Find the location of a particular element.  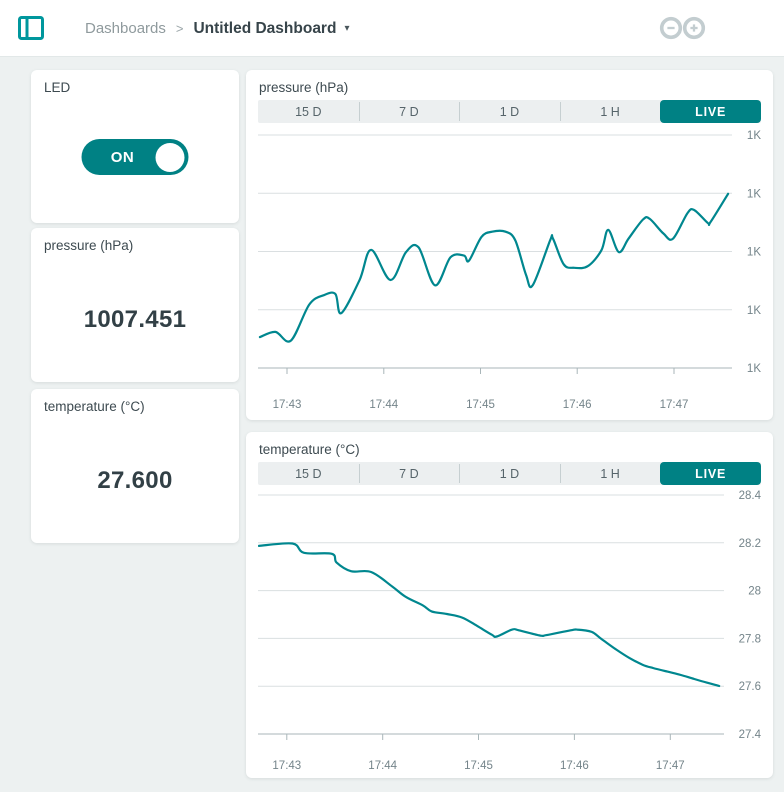

svg-text: 28.2 is located at coordinates (750, 544).